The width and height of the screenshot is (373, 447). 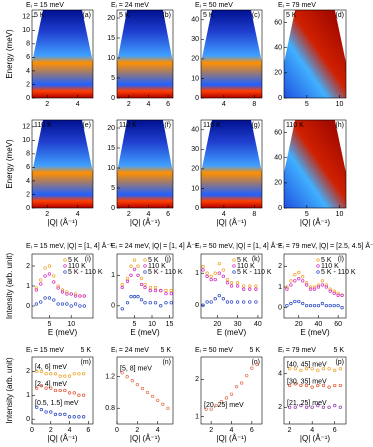 What do you see at coordinates (242, 260) in the screenshot?
I see `legend-label: 5 K` at bounding box center [242, 260].